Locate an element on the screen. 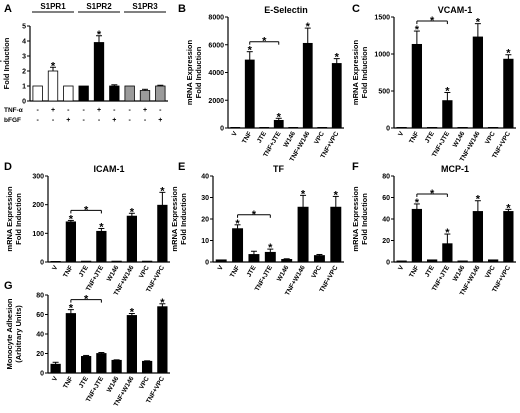 The image size is (520, 413). y-tick-label: 80 is located at coordinates (40, 296).